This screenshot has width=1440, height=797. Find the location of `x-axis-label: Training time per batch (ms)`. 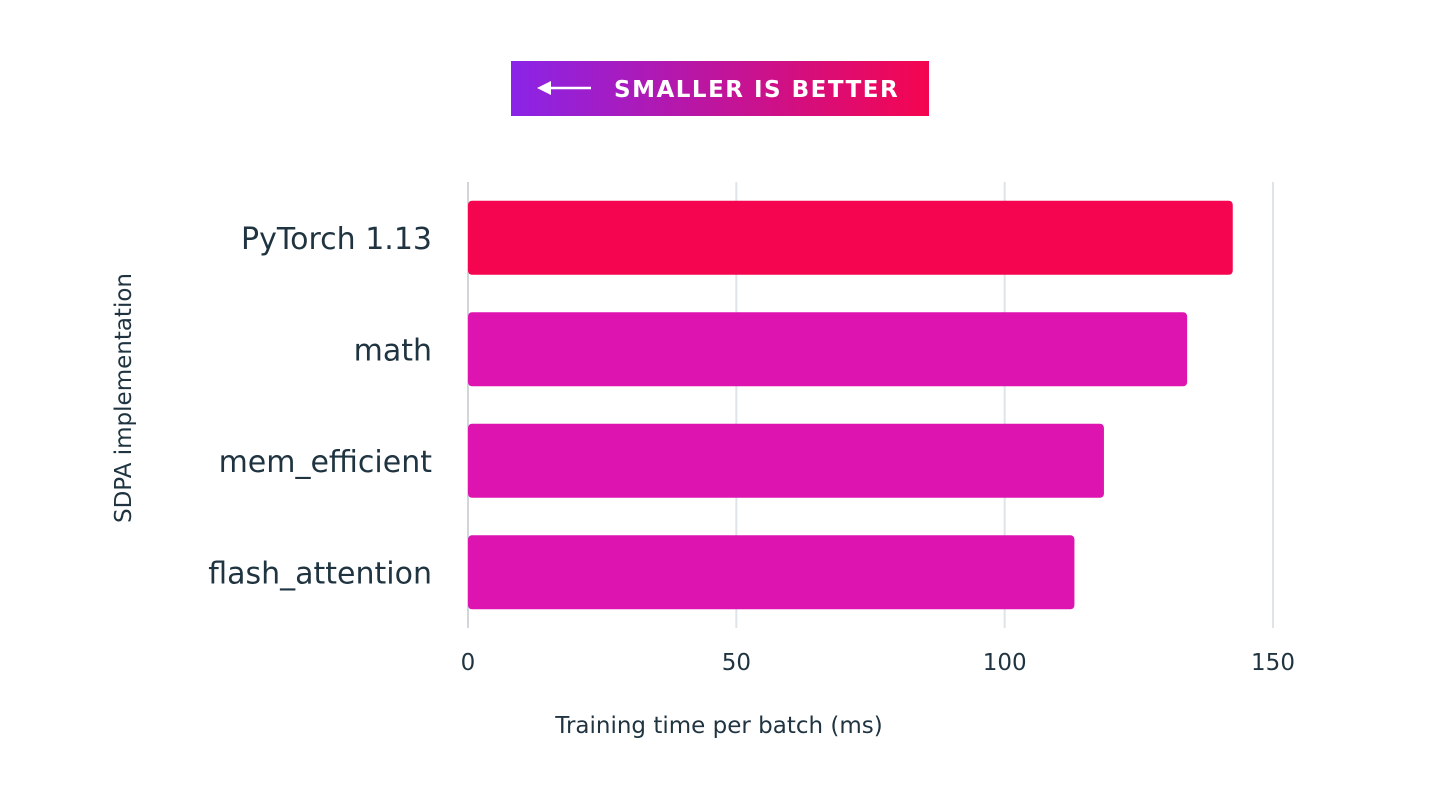

x-axis-label: Training time per batch (ms) is located at coordinates (718, 726).